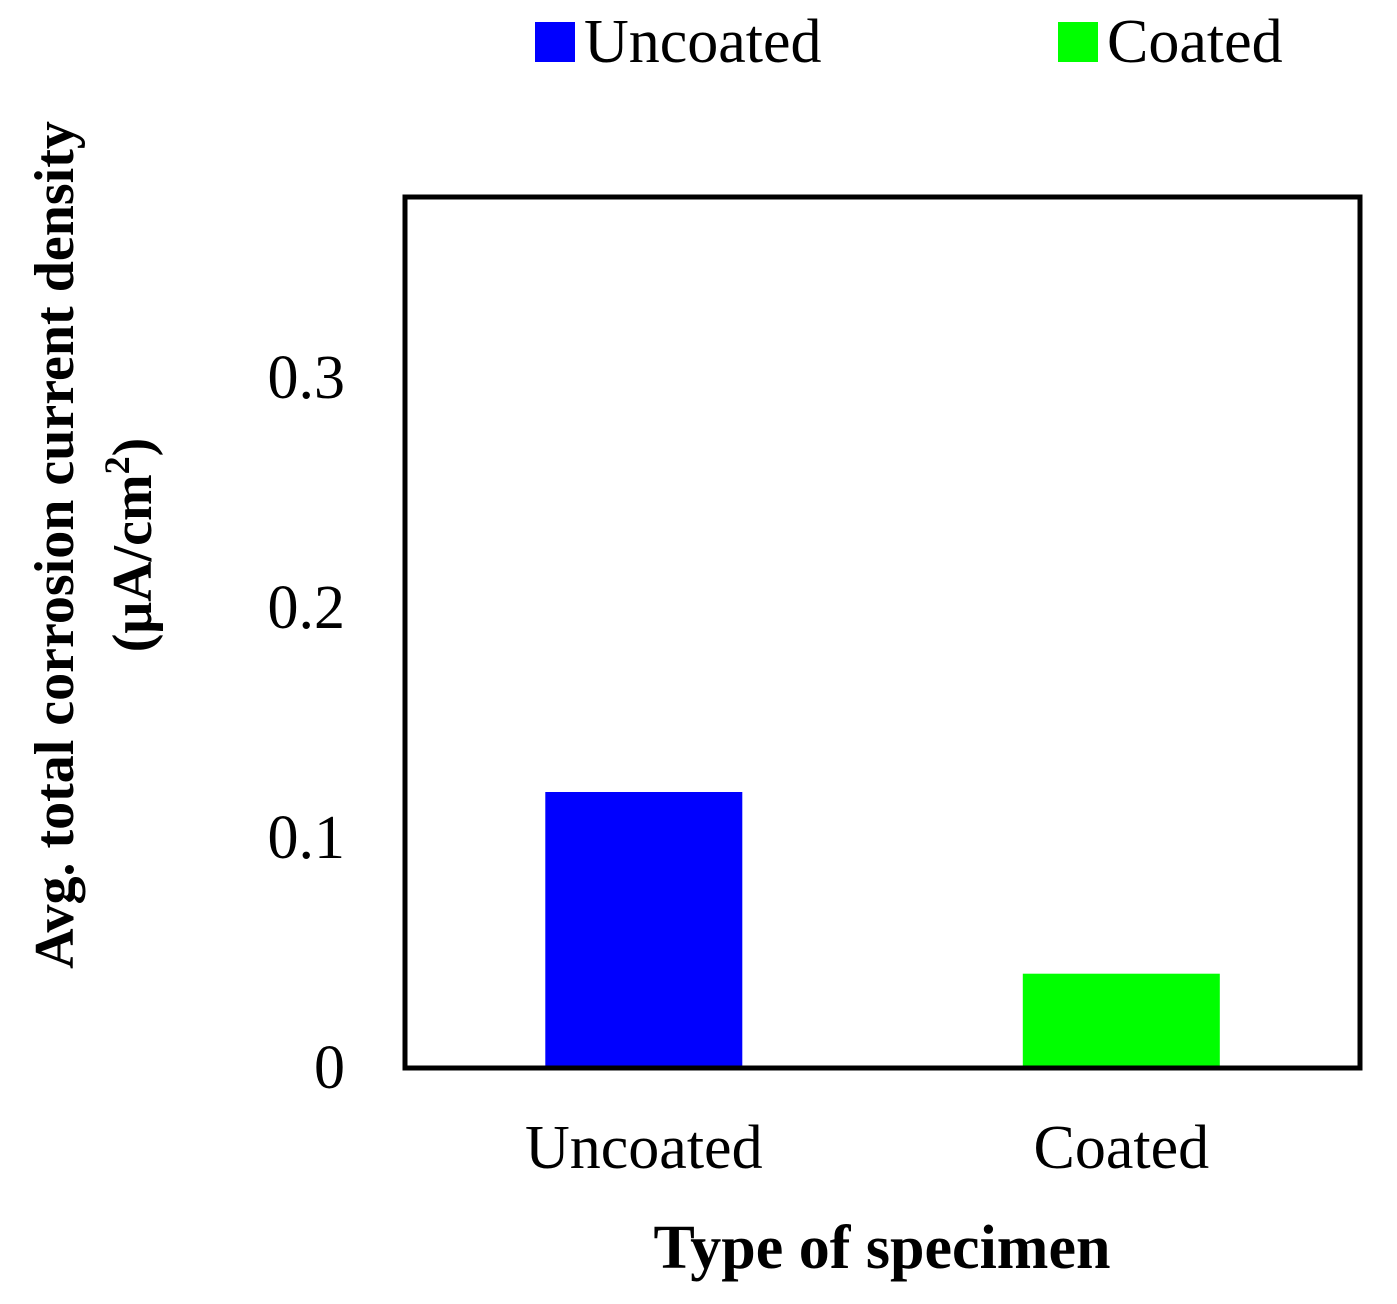 Image resolution: width=1397 pixels, height=1304 pixels. What do you see at coordinates (55, 545) in the screenshot?
I see `y-axis-label-line1: Avg. total corrosion current density` at bounding box center [55, 545].